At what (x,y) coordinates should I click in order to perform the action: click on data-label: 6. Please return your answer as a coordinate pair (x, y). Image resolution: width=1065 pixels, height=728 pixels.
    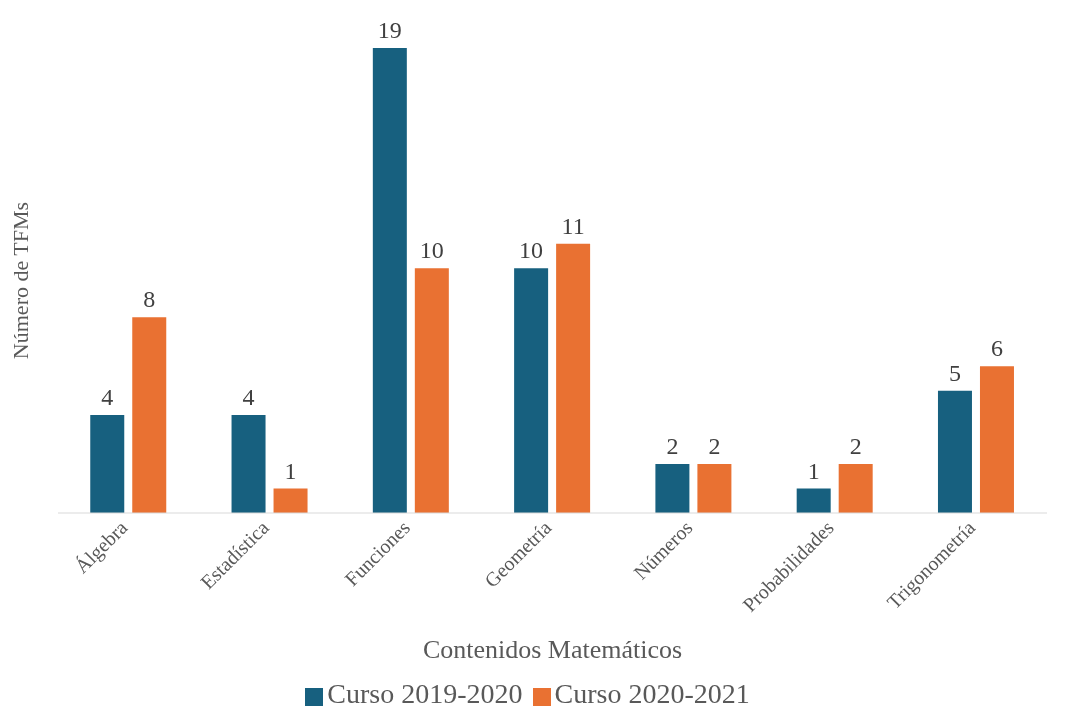
    Looking at the image, I should click on (996, 348).